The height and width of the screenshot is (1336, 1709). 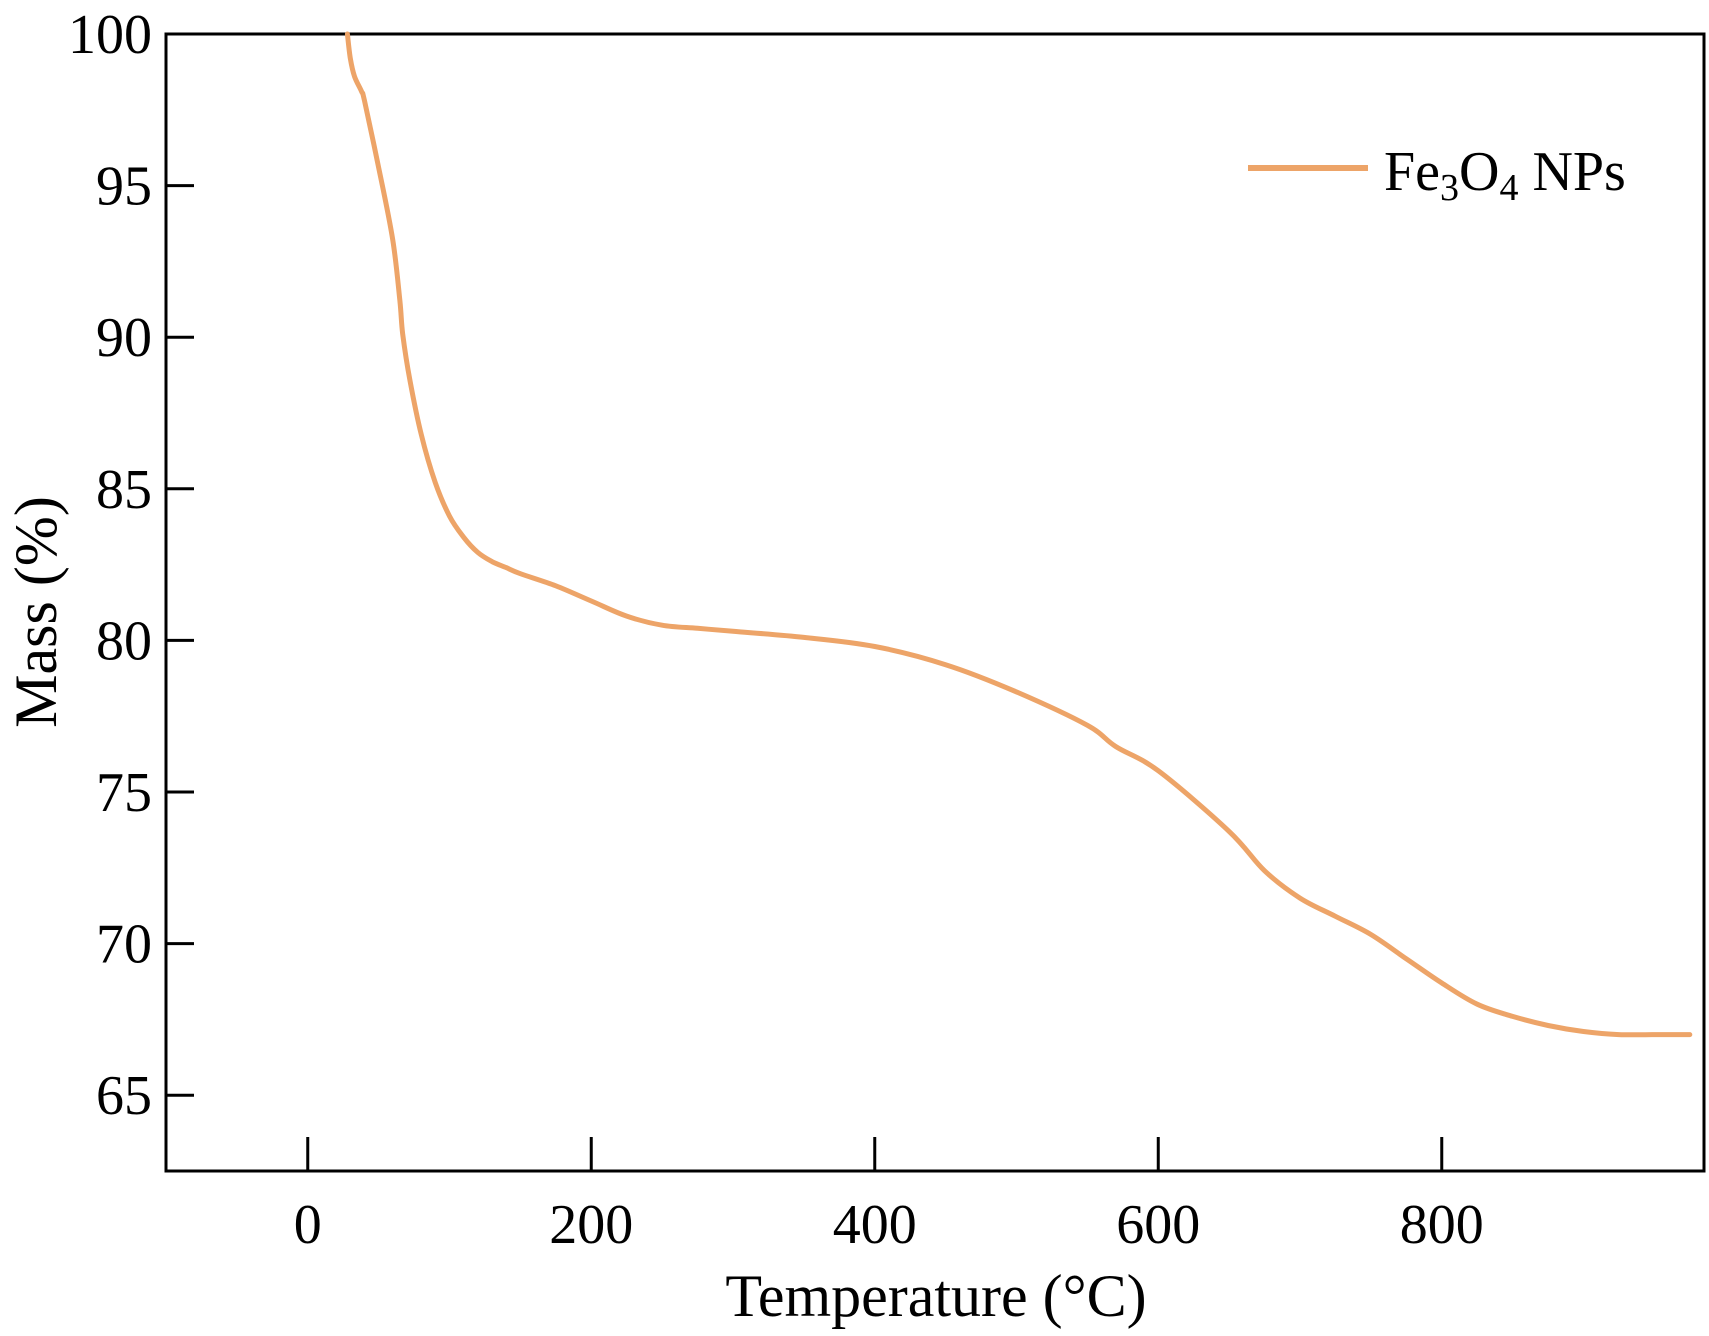 What do you see at coordinates (1412, 172) in the screenshot?
I see `legend-label-fe: Fe` at bounding box center [1412, 172].